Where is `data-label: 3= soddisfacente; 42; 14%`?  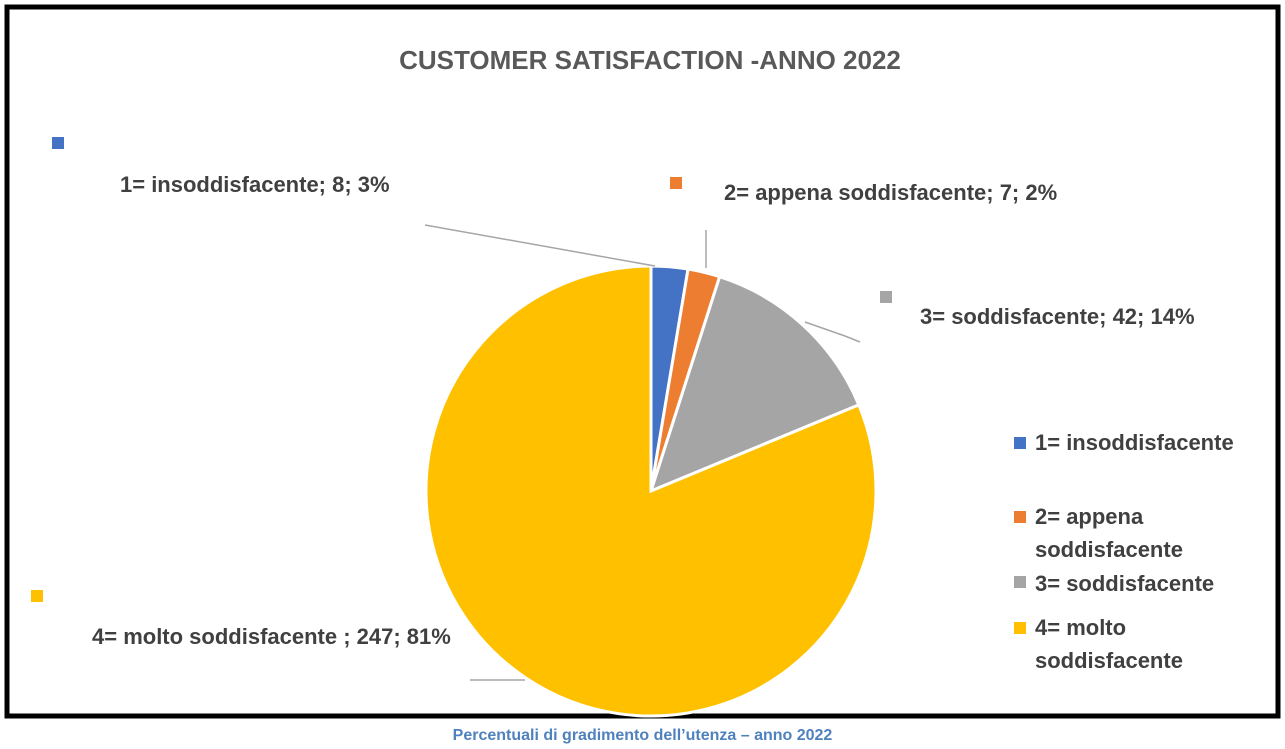
data-label: 3= soddisfacente; 42; 14% is located at coordinates (1057, 316).